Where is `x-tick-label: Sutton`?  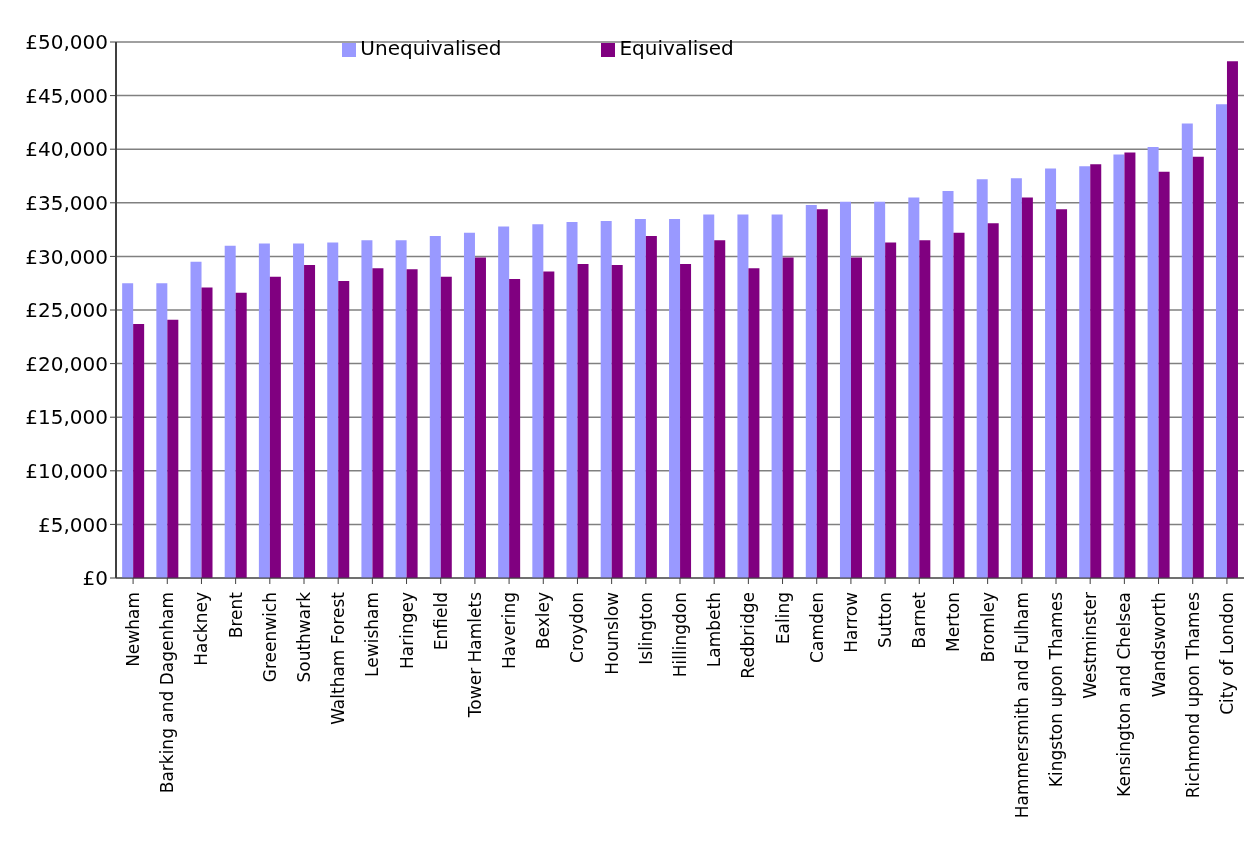 x-tick-label: Sutton is located at coordinates (885, 620).